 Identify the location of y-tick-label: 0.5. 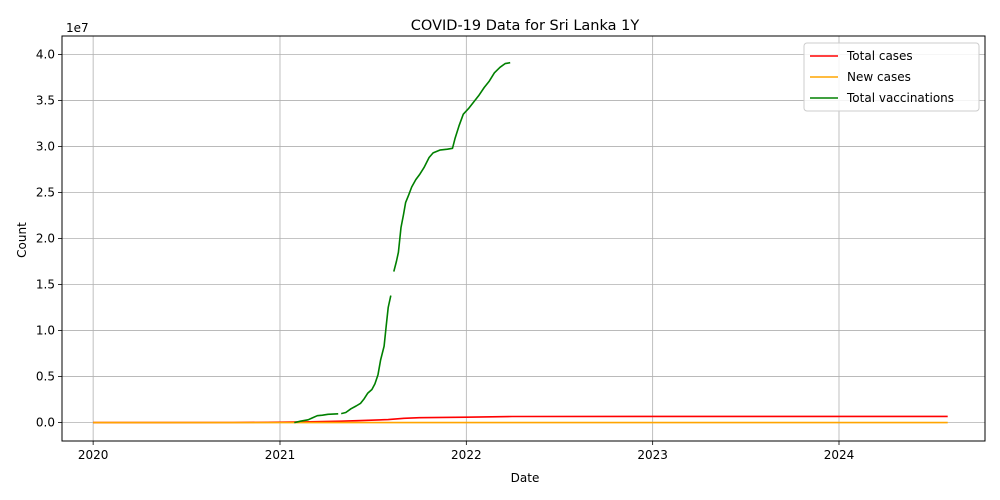
(45, 377).